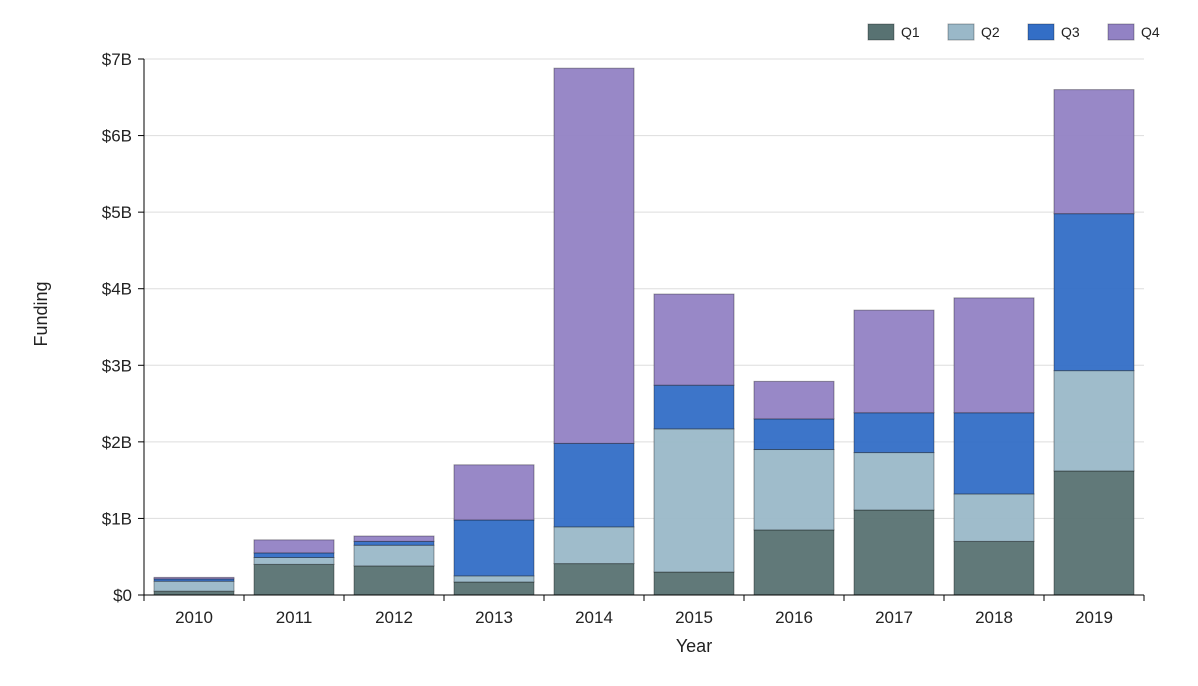 Image resolution: width=1198 pixels, height=686 pixels. What do you see at coordinates (494, 617) in the screenshot?
I see `x-tick-label: 2013` at bounding box center [494, 617].